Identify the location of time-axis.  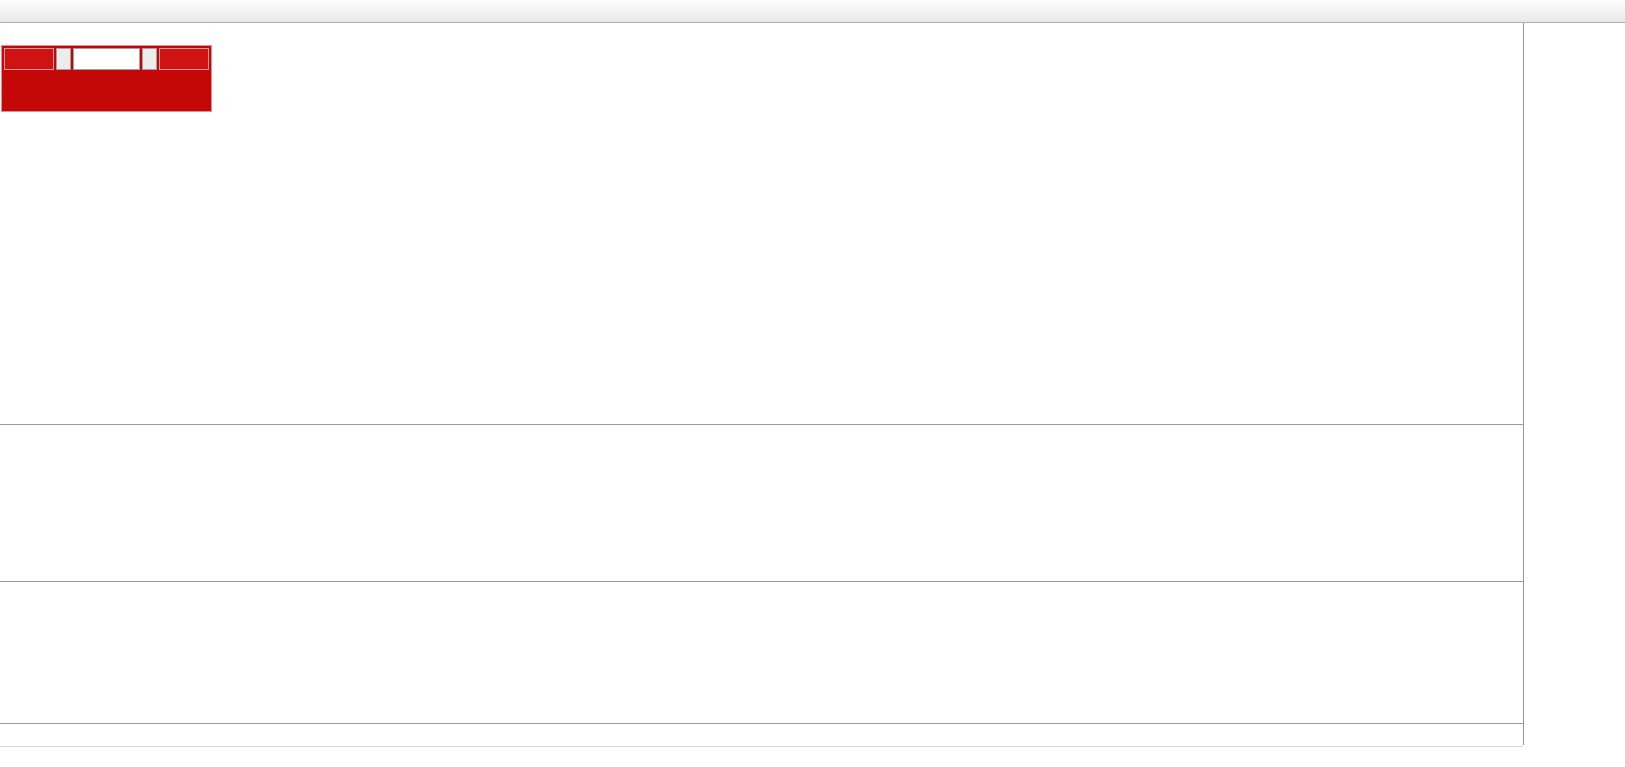
(761, 735).